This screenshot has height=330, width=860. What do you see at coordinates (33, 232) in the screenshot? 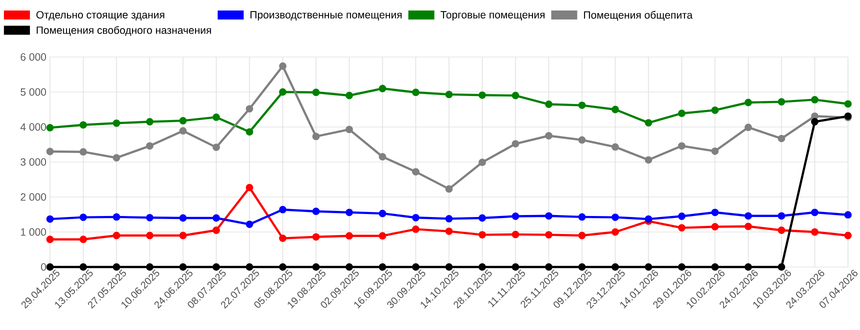
I see `y-tick-label: 1 000` at bounding box center [33, 232].